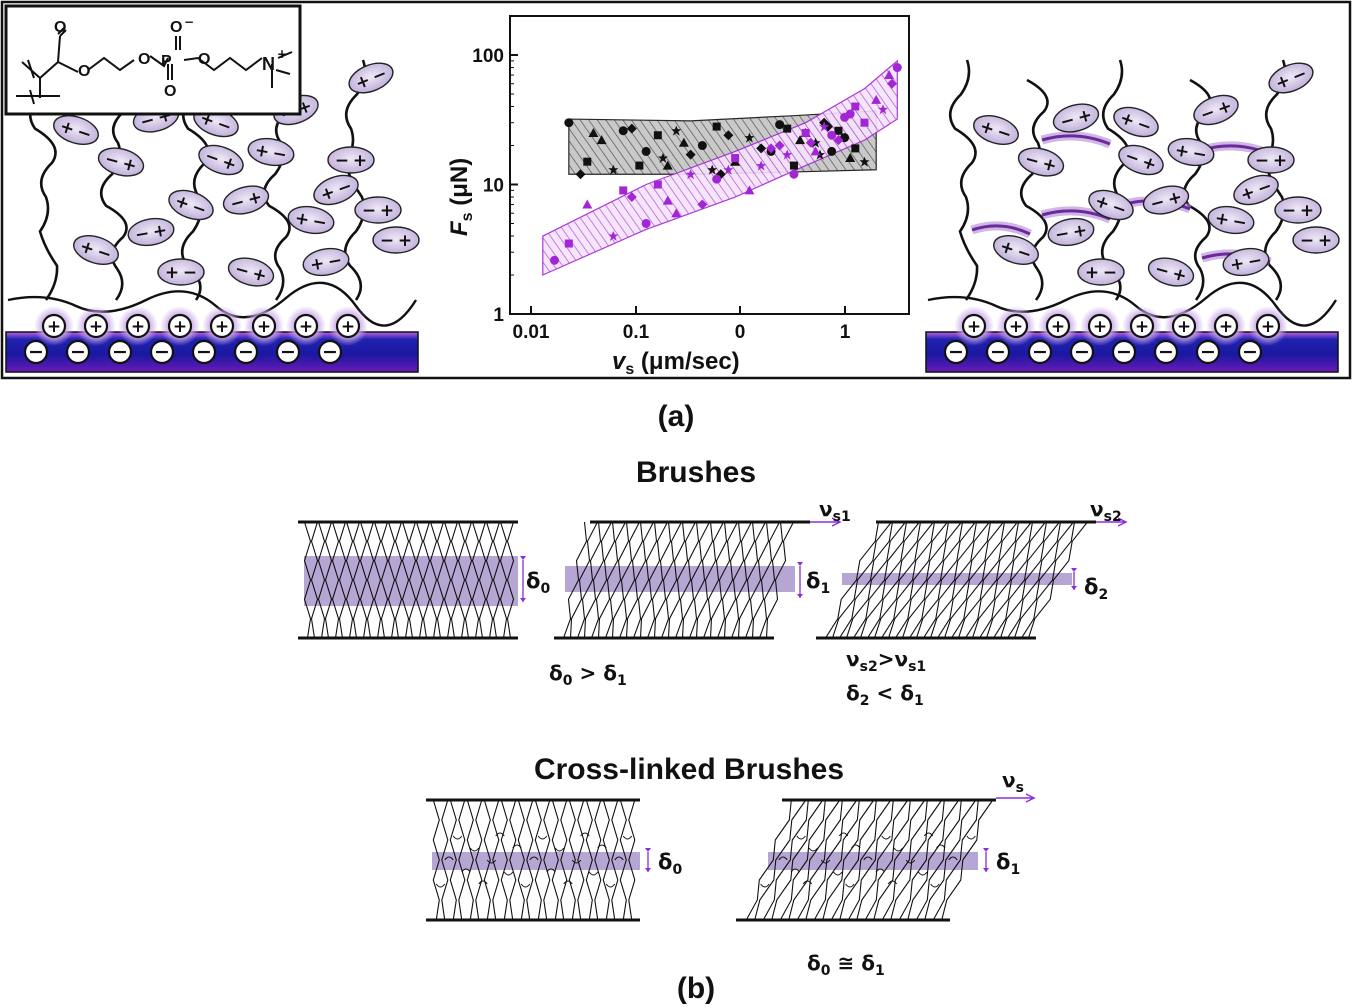 This screenshot has height=1008, width=1352. Describe the element at coordinates (846, 965) in the screenshot. I see `relation-delta0-approx-delta1: δ0 ≅ δ1` at that location.